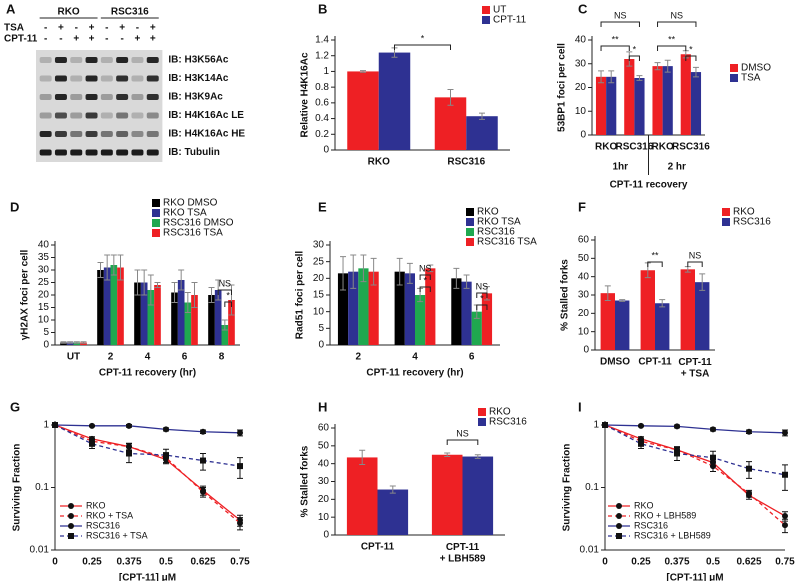 This screenshot has height=581, width=796. I want to click on y-tick-label: 0.2, so click(322, 134).